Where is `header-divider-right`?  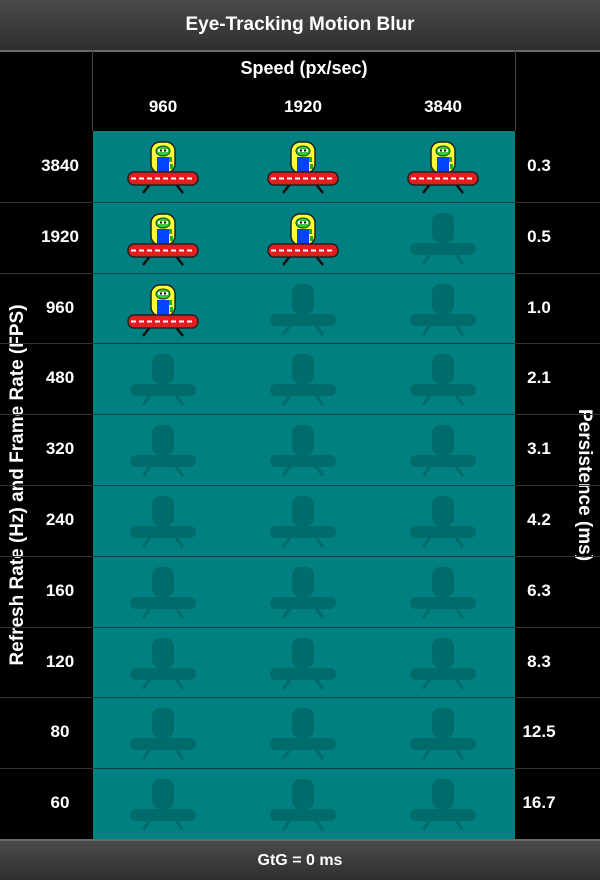 header-divider-right is located at coordinates (515, 90).